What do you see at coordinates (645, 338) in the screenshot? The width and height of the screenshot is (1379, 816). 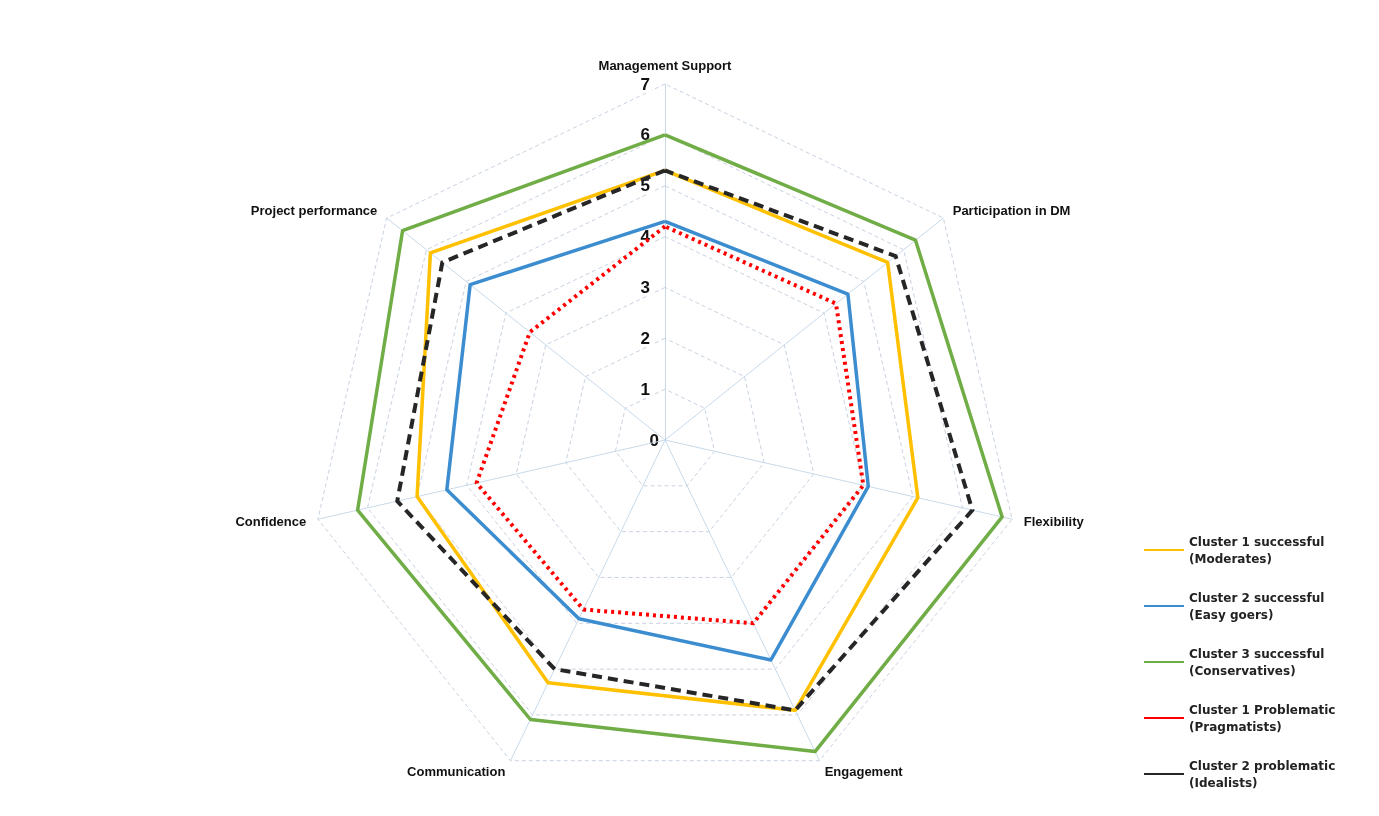 I see `y-tick-label: 2` at bounding box center [645, 338].